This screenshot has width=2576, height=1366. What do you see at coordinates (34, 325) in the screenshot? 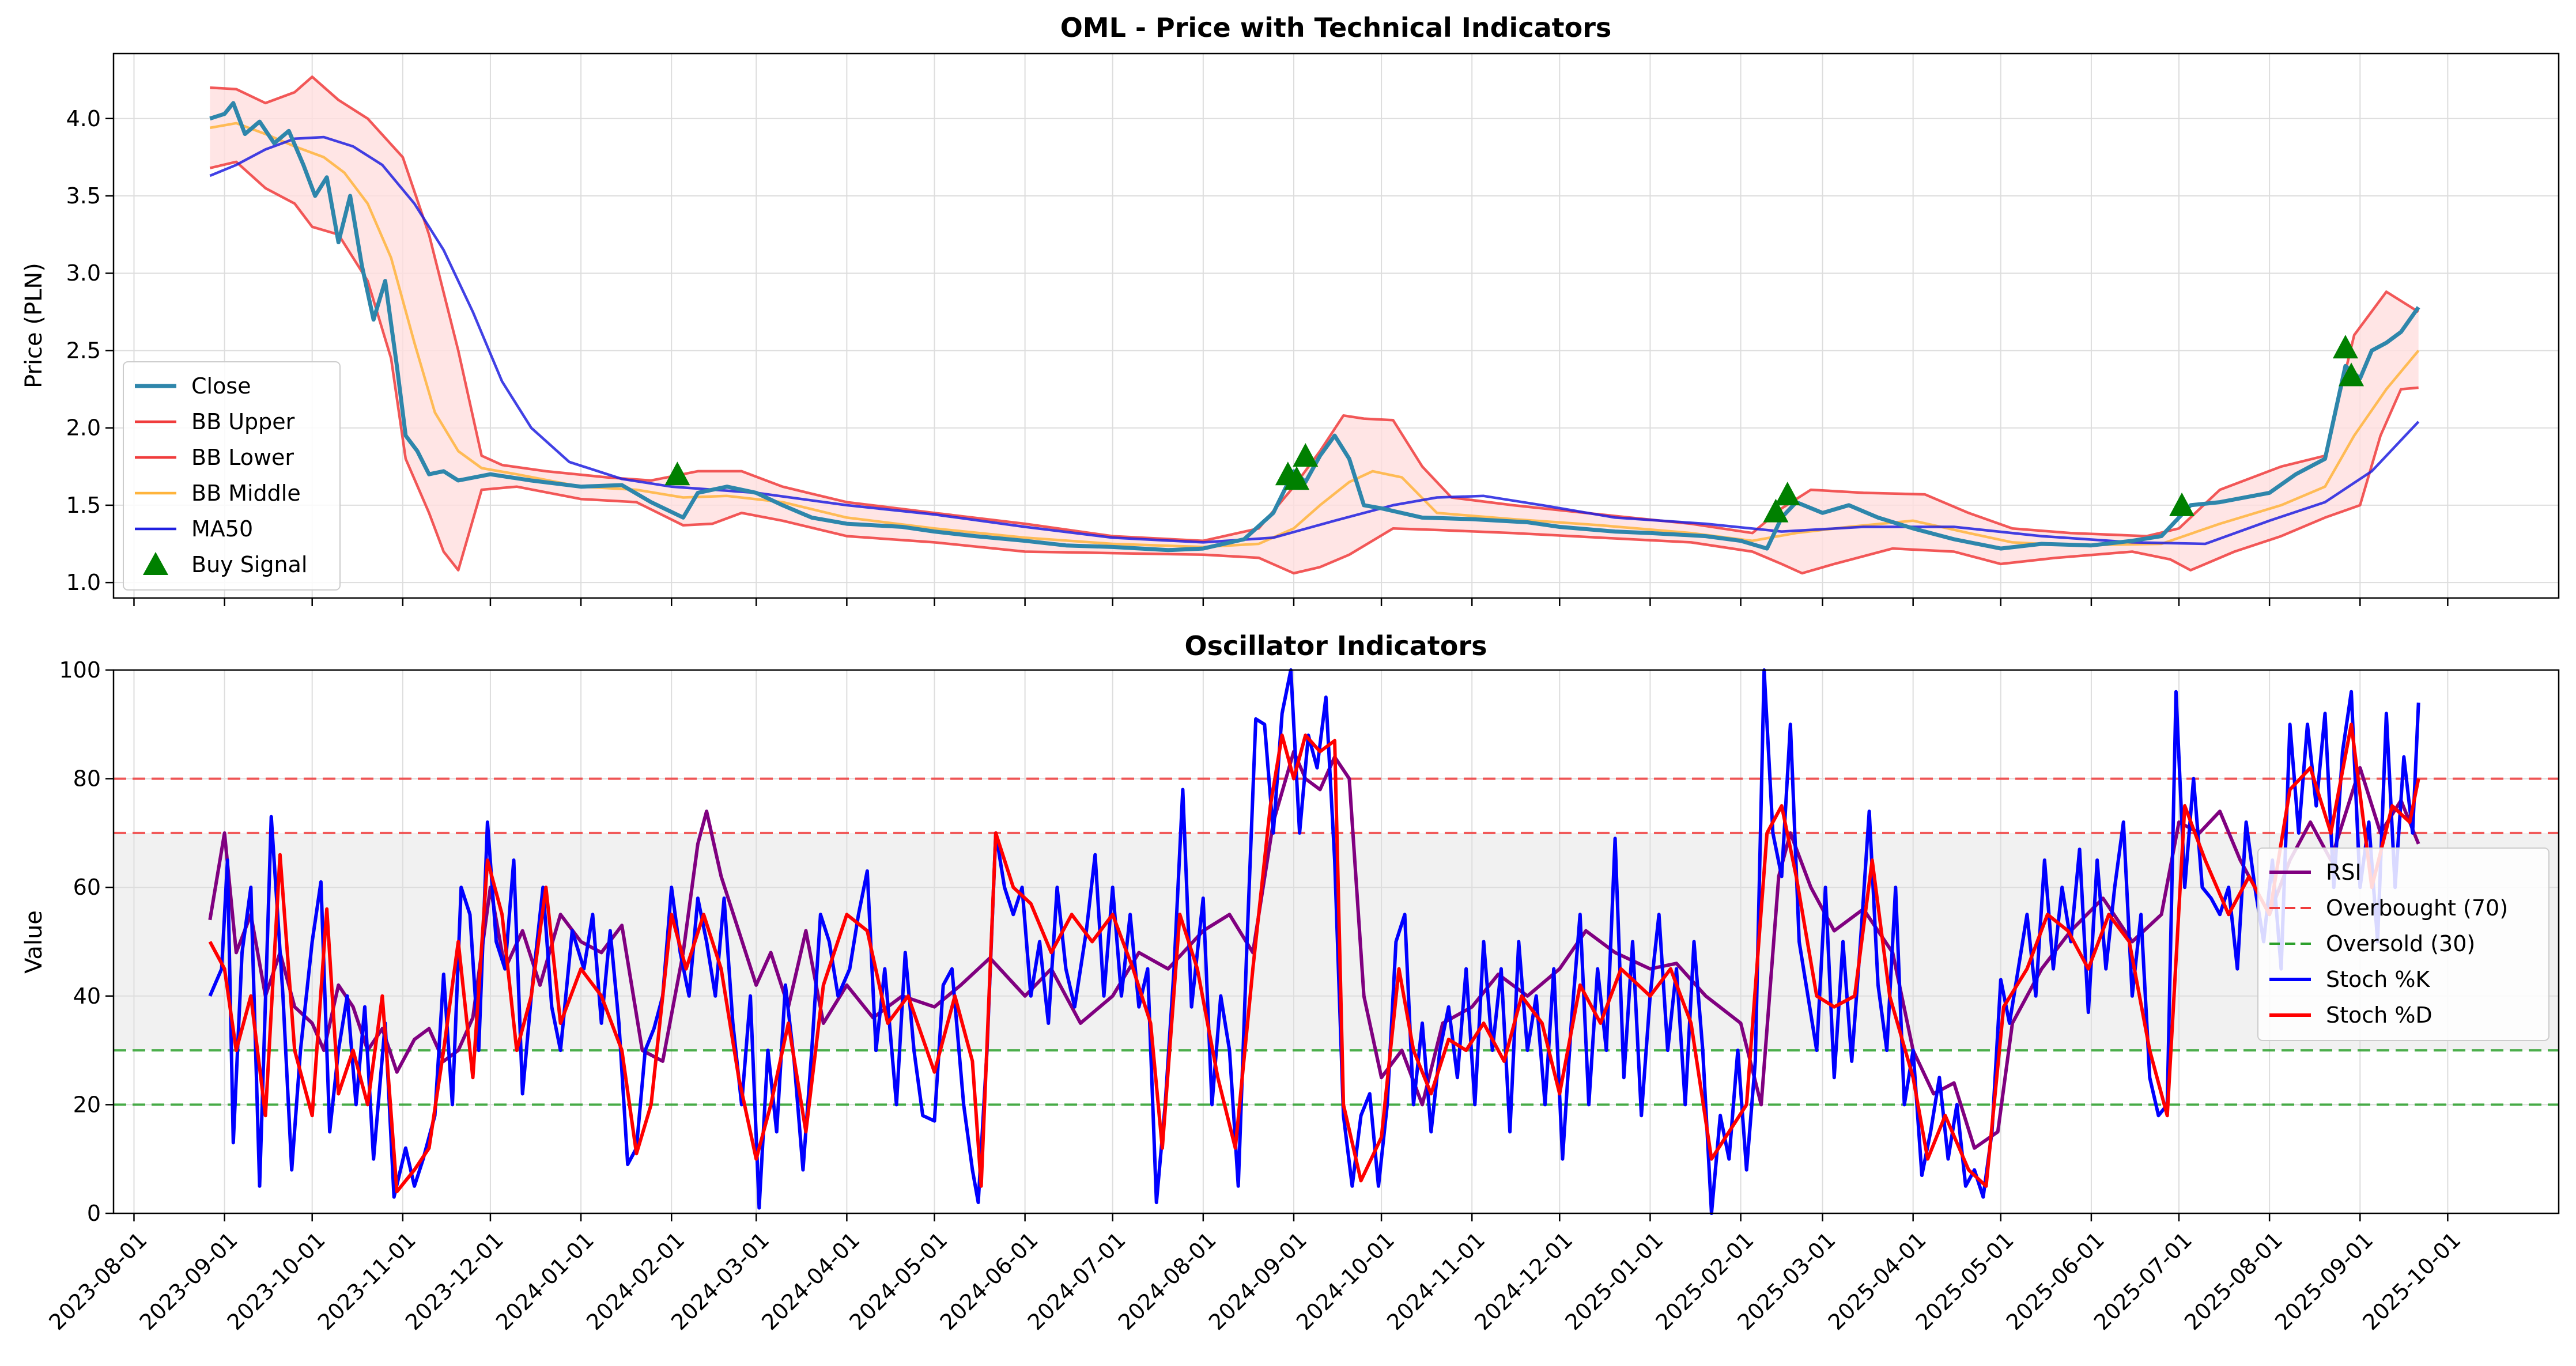
I see `price-y-axis-label: Price (PLN)` at bounding box center [34, 325].